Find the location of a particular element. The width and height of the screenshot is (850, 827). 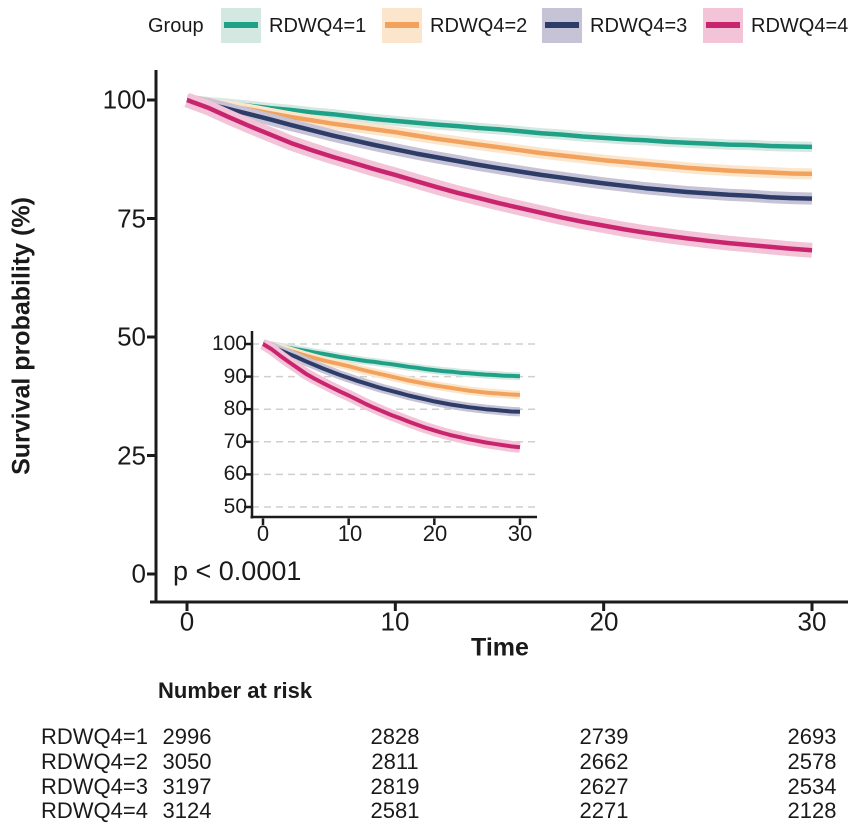

risk-value: 2578 is located at coordinates (812, 761).